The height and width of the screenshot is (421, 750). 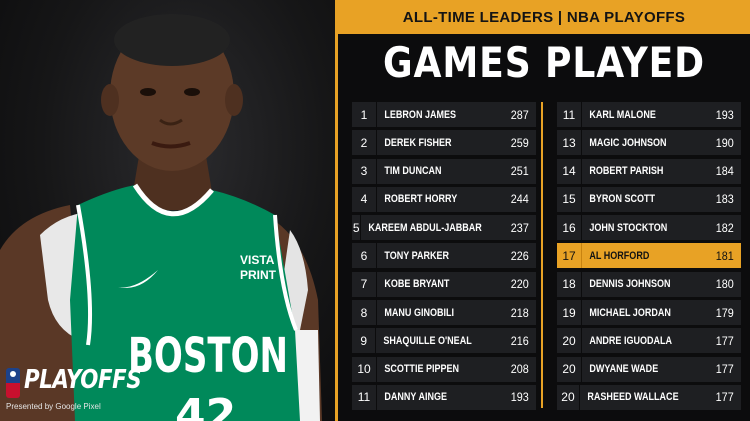 What do you see at coordinates (649, 143) in the screenshot?
I see `leader-row: 13 MAGIC JOHNSON 190` at bounding box center [649, 143].